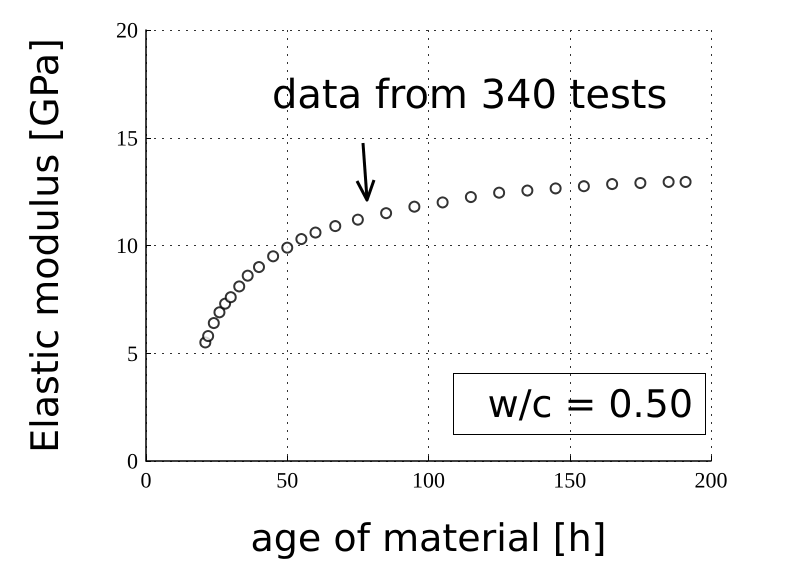 This screenshot has width=790, height=587. What do you see at coordinates (132, 353) in the screenshot?
I see `y-tick-label: 5` at bounding box center [132, 353].